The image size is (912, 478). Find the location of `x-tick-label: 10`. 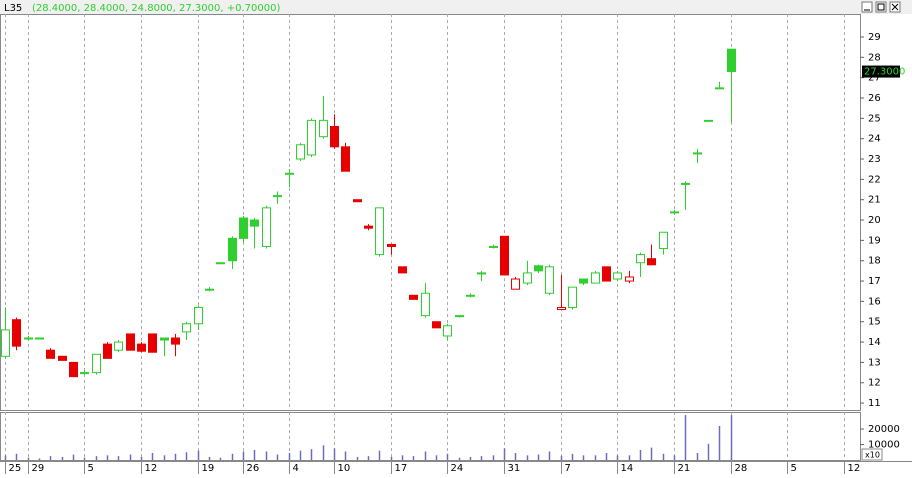

x-tick-label: 10 is located at coordinates (344, 468).